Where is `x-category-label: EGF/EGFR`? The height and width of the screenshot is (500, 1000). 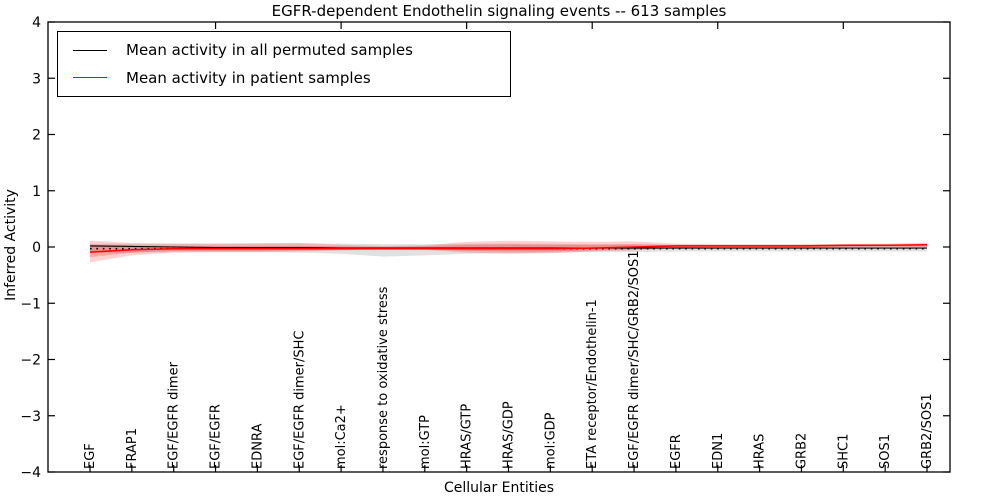 x-category-label: EGF/EGFR is located at coordinates (216, 436).